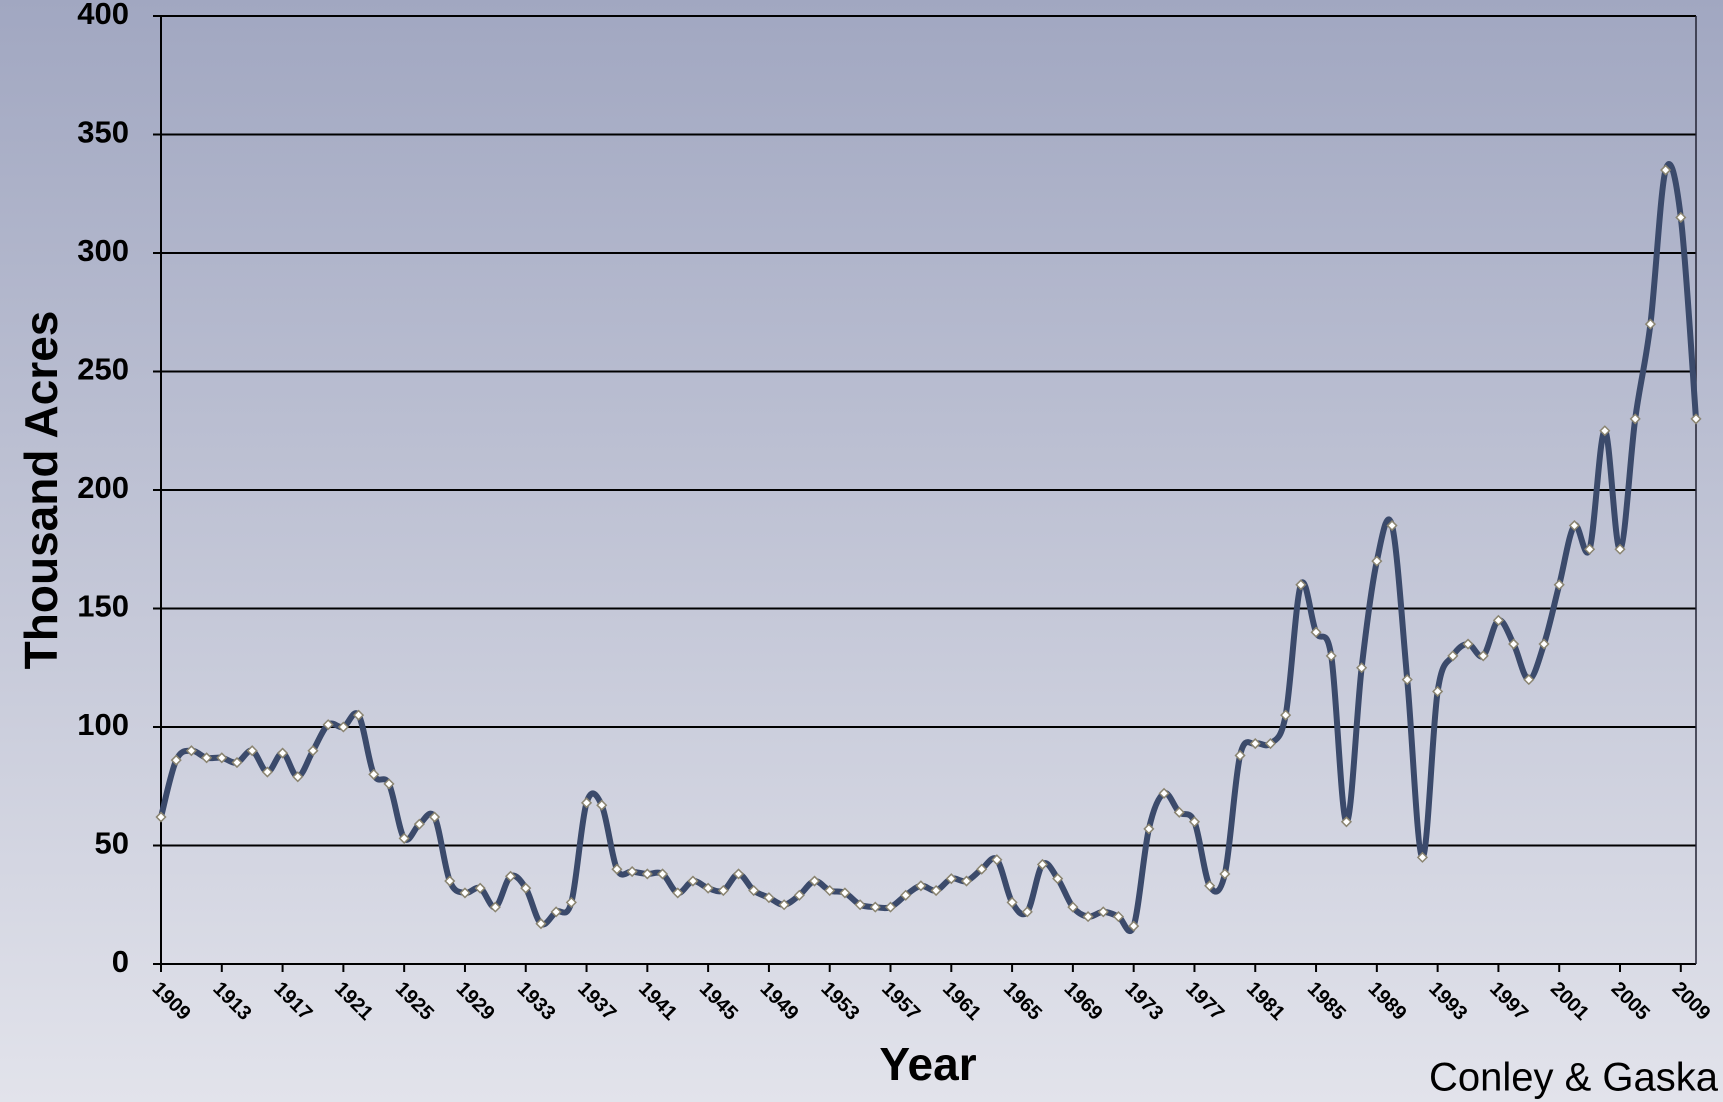 Image resolution: width=1723 pixels, height=1102 pixels. I want to click on y-tick-label: 50, so click(112, 843).